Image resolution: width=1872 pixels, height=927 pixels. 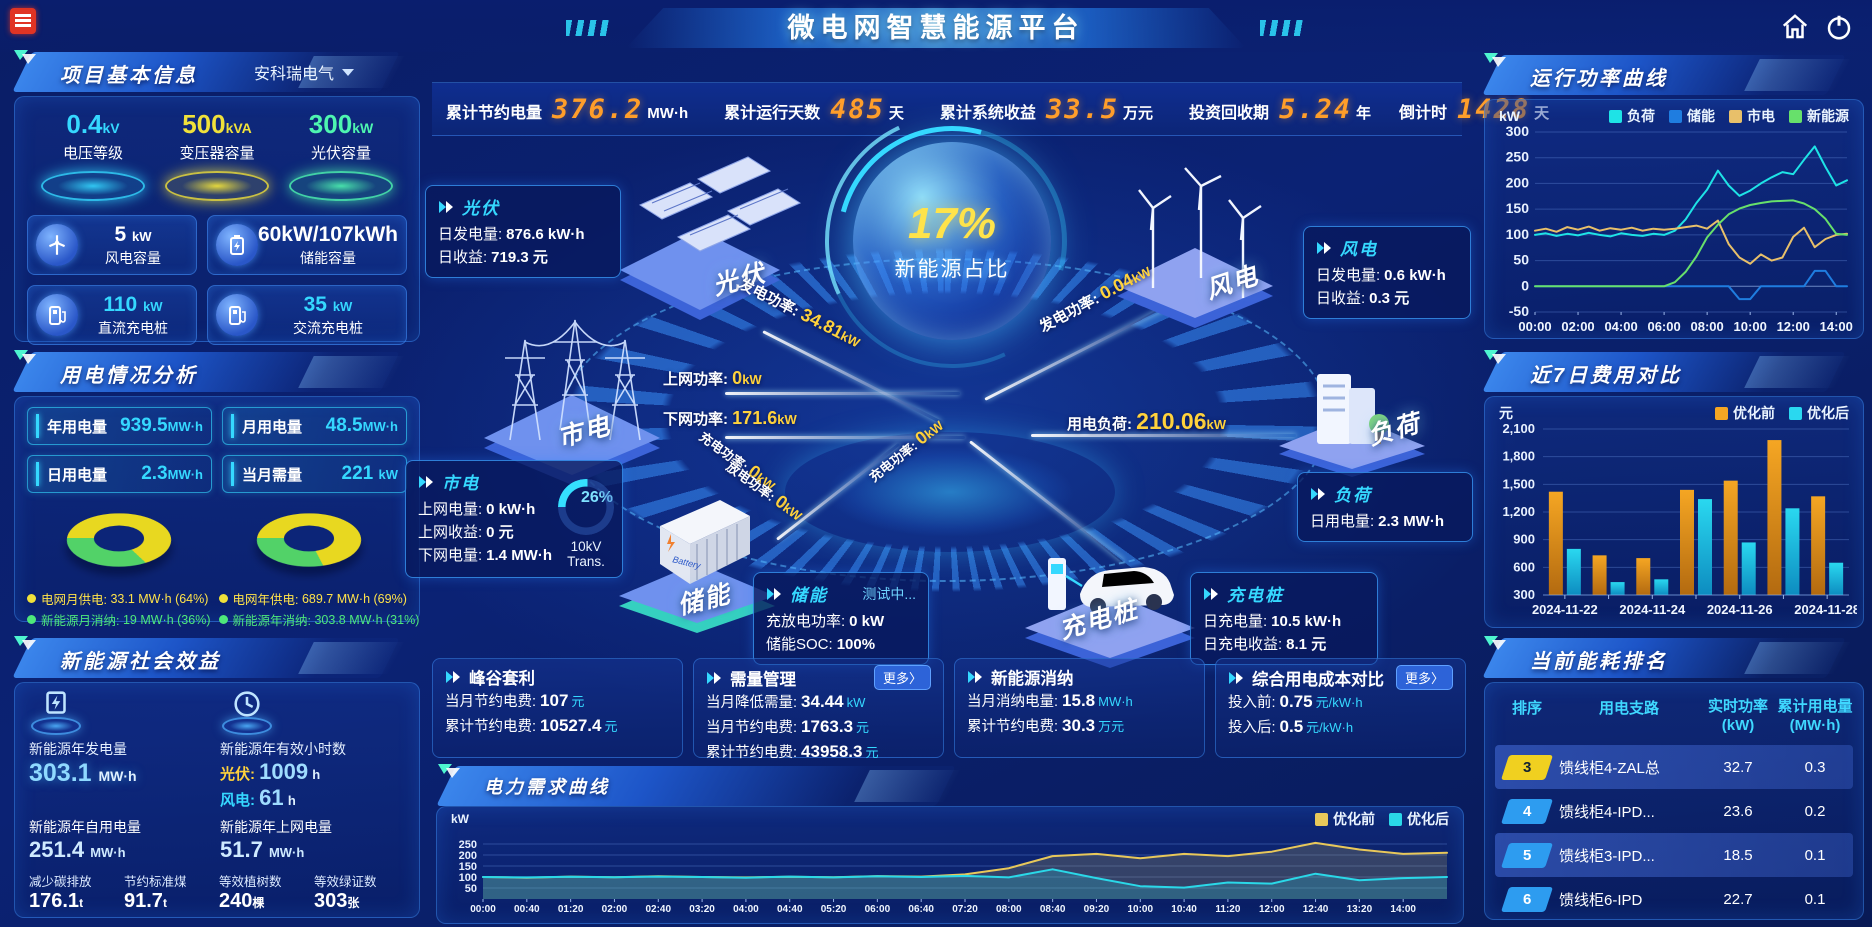 I want to click on stat-label: 减少碳排放, so click(x=60, y=882).